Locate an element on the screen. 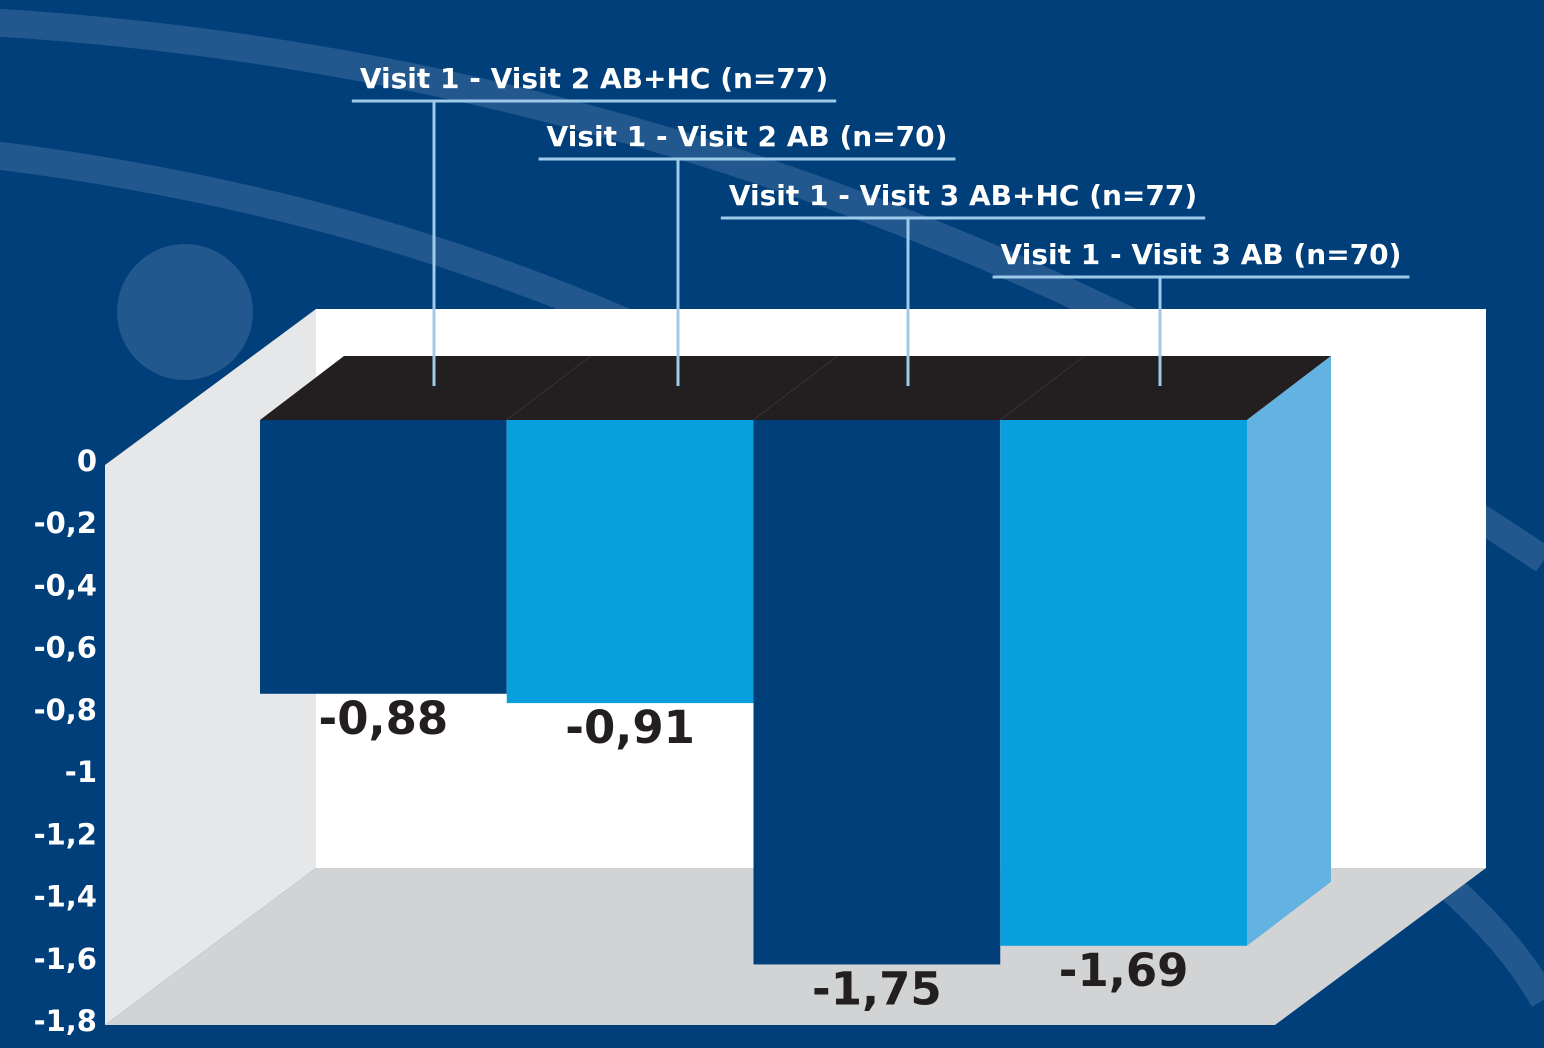 The height and width of the screenshot is (1048, 1544). value-label: -1,69 is located at coordinates (1124, 970).